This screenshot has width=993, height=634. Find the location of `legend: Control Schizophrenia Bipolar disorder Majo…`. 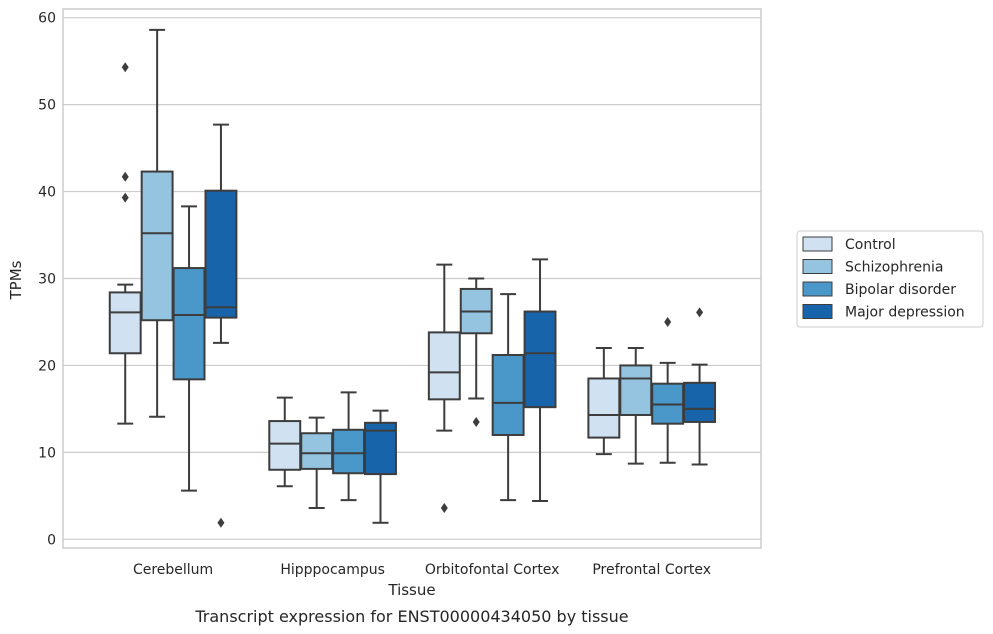

legend: Control Schizophrenia Bipolar disorder Majo… is located at coordinates (890, 279).